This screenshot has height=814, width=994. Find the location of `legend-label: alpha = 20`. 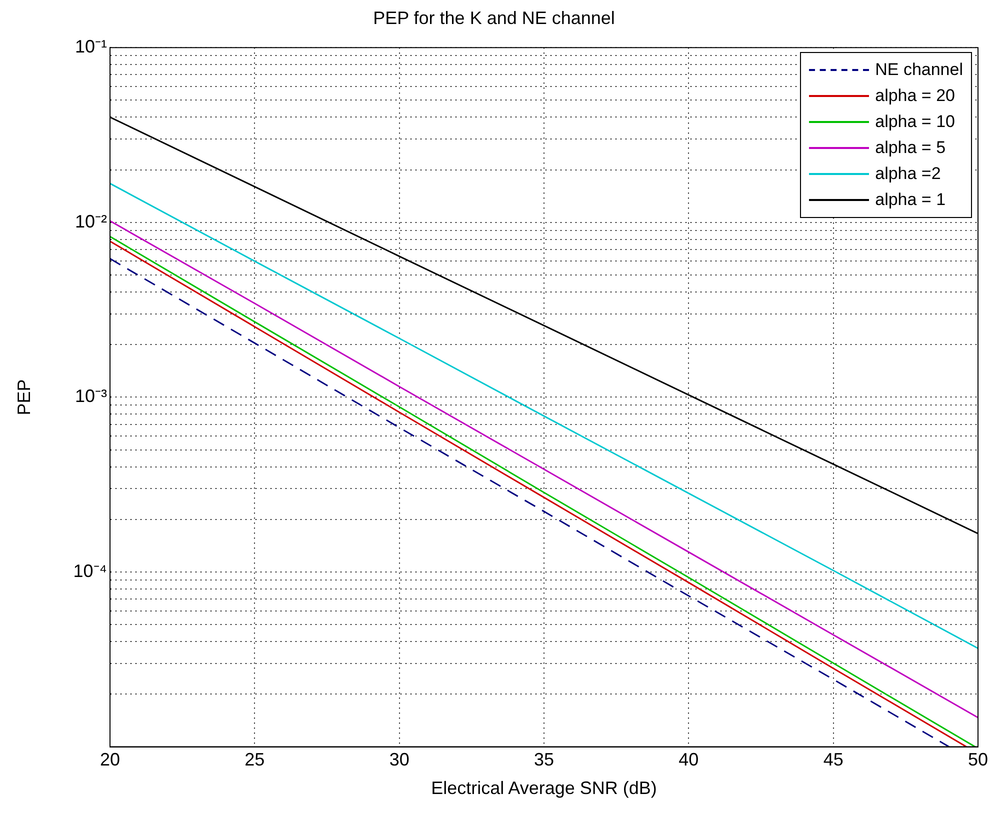

legend-label: alpha = 20 is located at coordinates (915, 96).